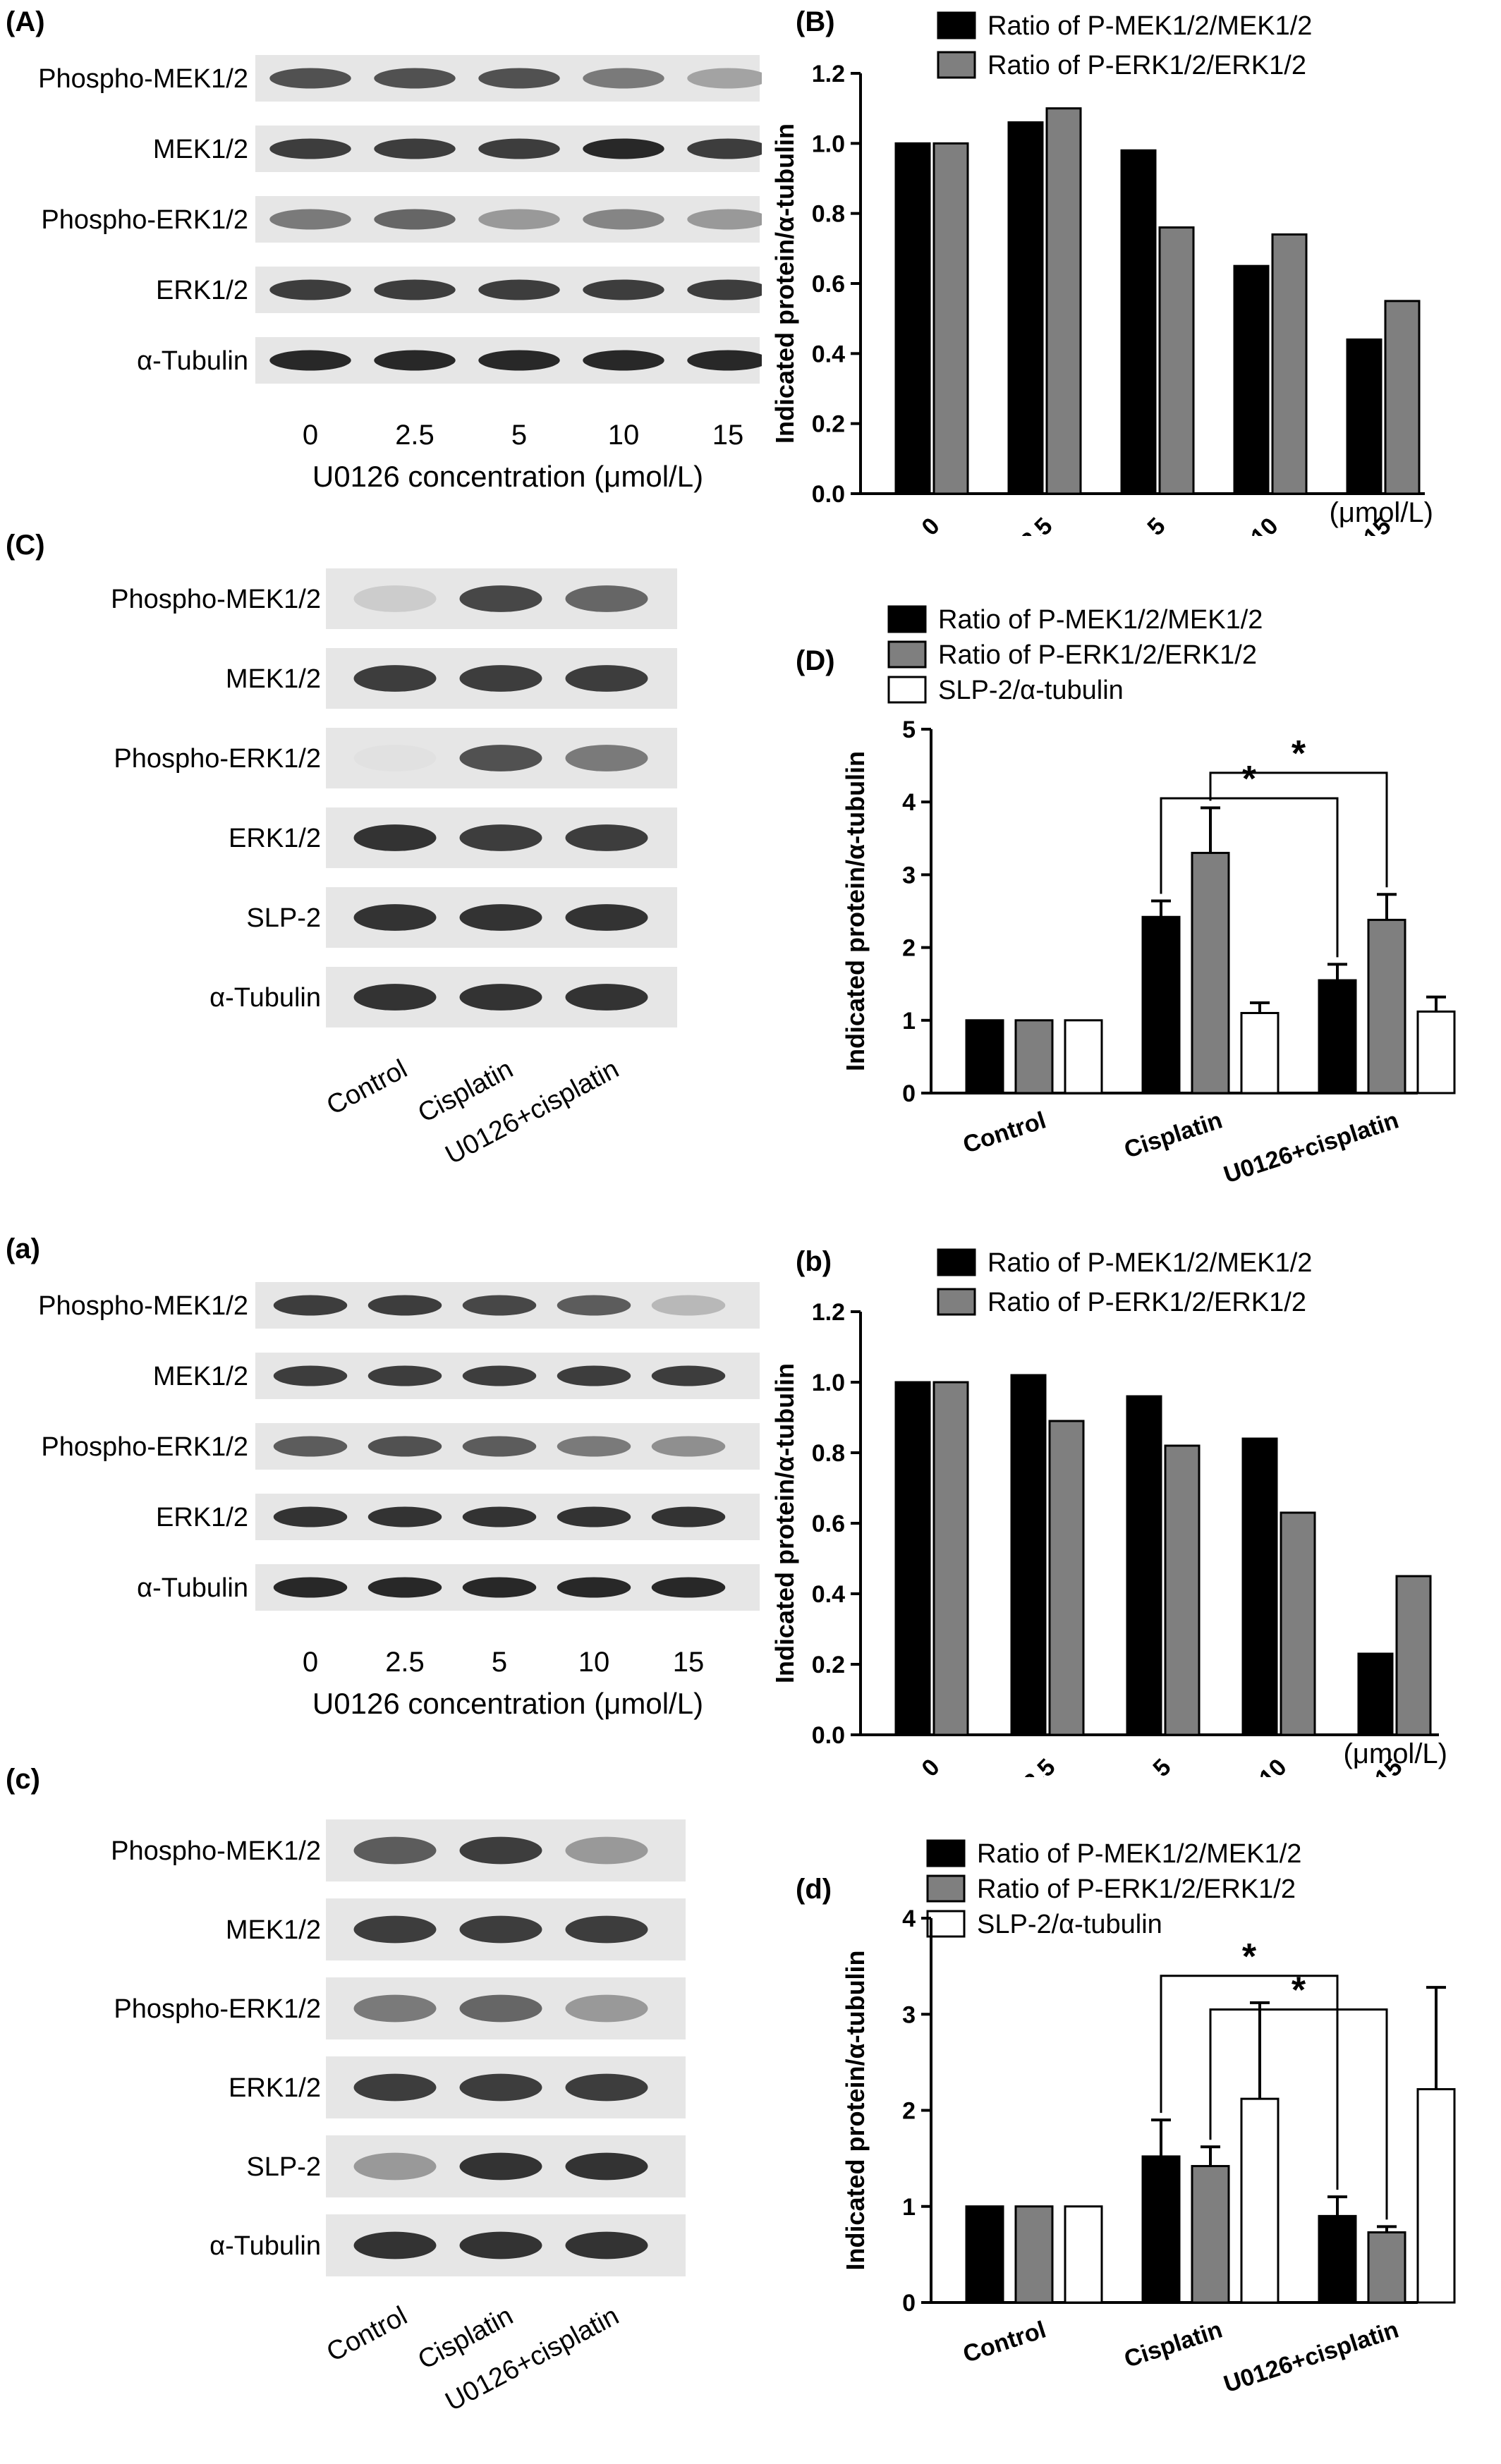 The height and width of the screenshot is (2464, 1501). I want to click on lane-label: 0, so click(311, 435).